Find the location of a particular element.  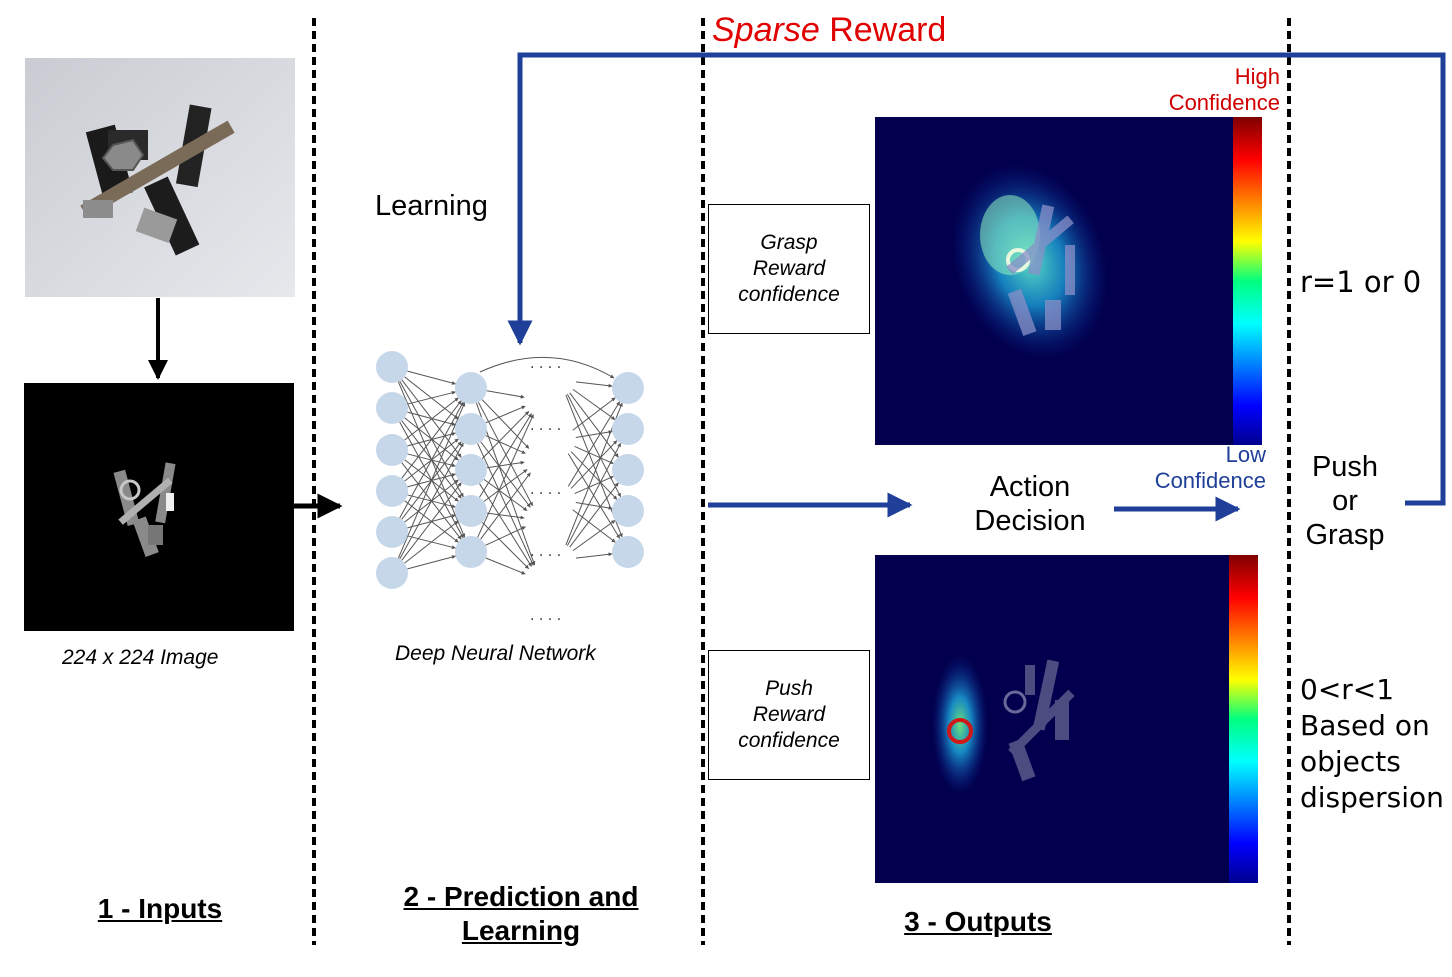

grasp-confidence-box: Grasp Reward confidence is located at coordinates (789, 269).